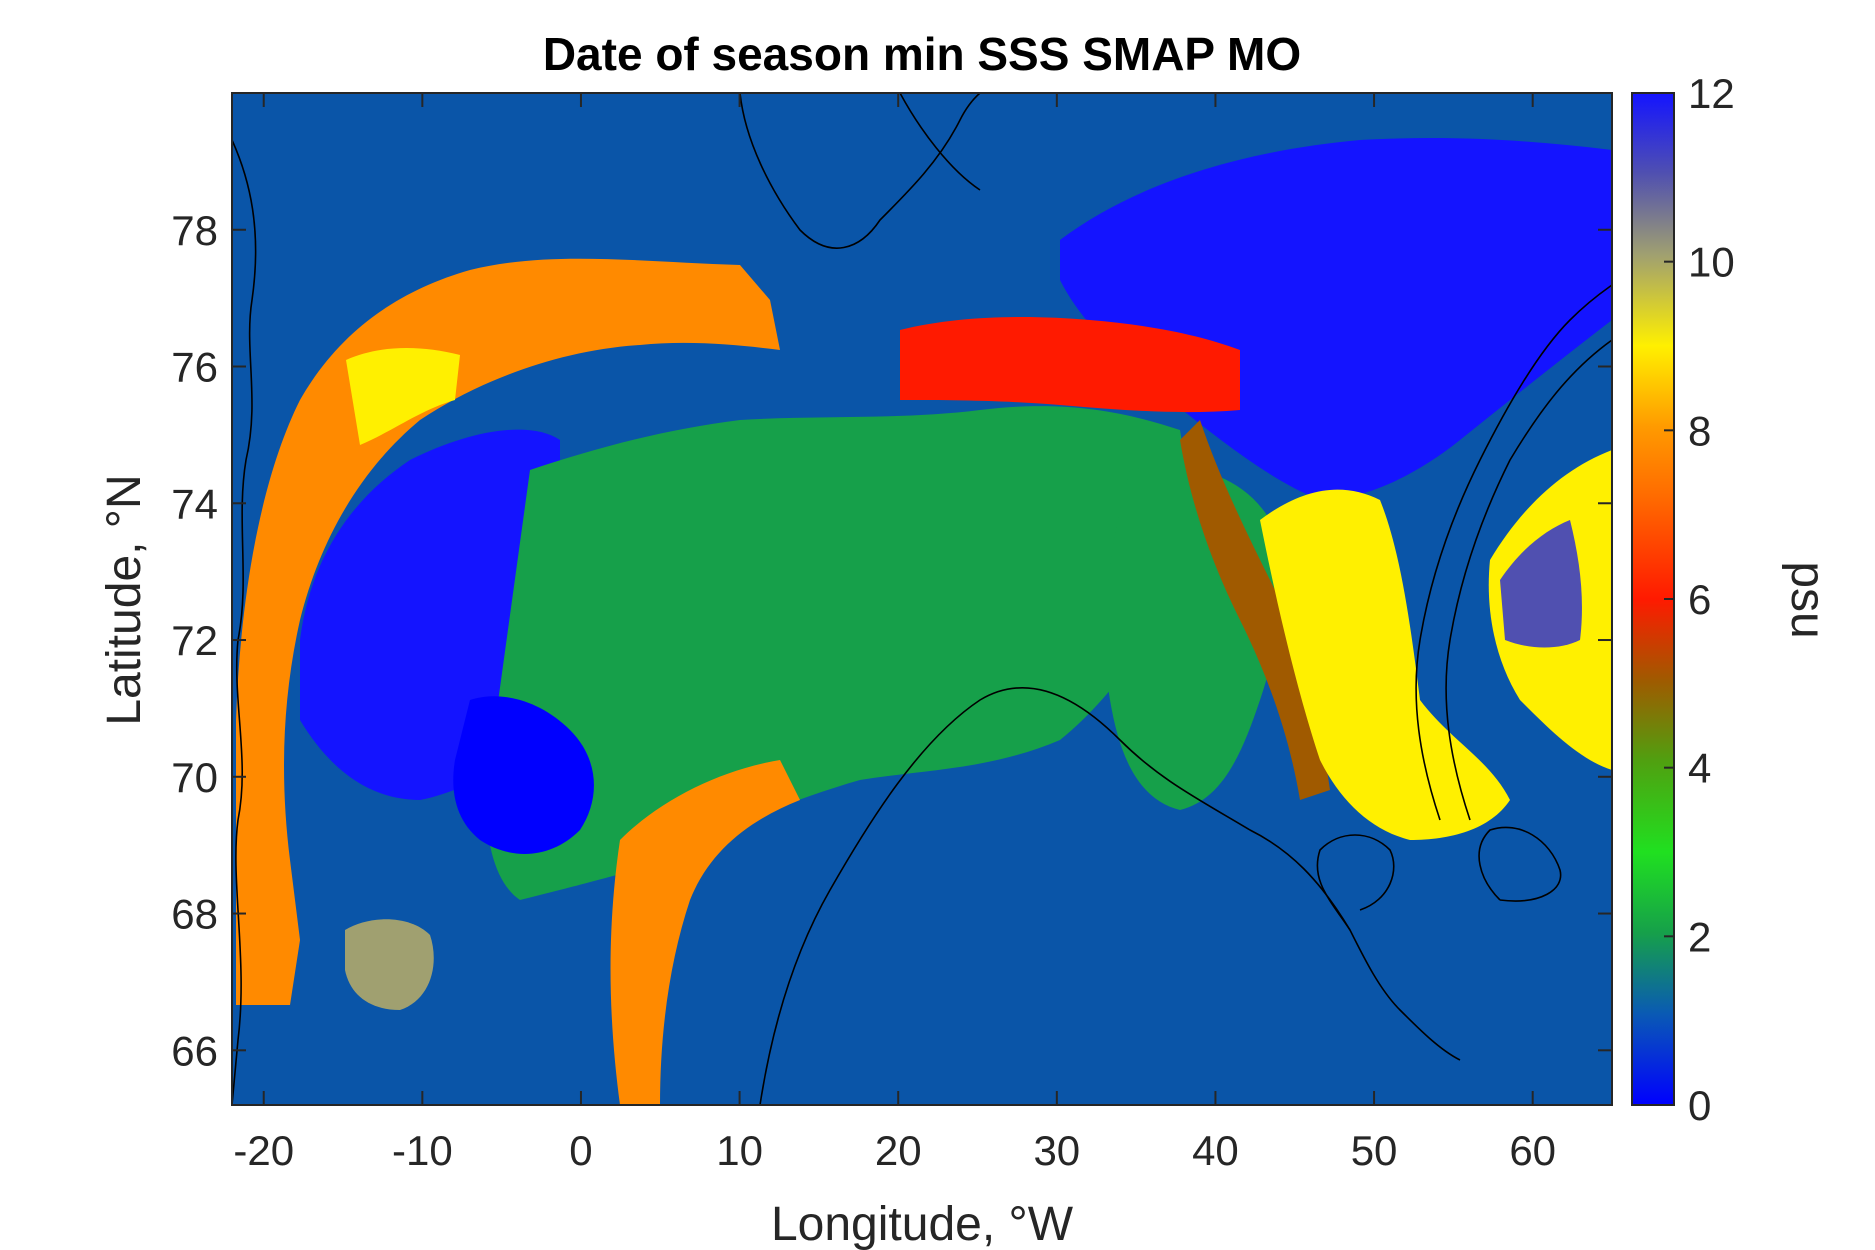  What do you see at coordinates (244, 622) in the screenshot?
I see `greenland-coast` at bounding box center [244, 622].